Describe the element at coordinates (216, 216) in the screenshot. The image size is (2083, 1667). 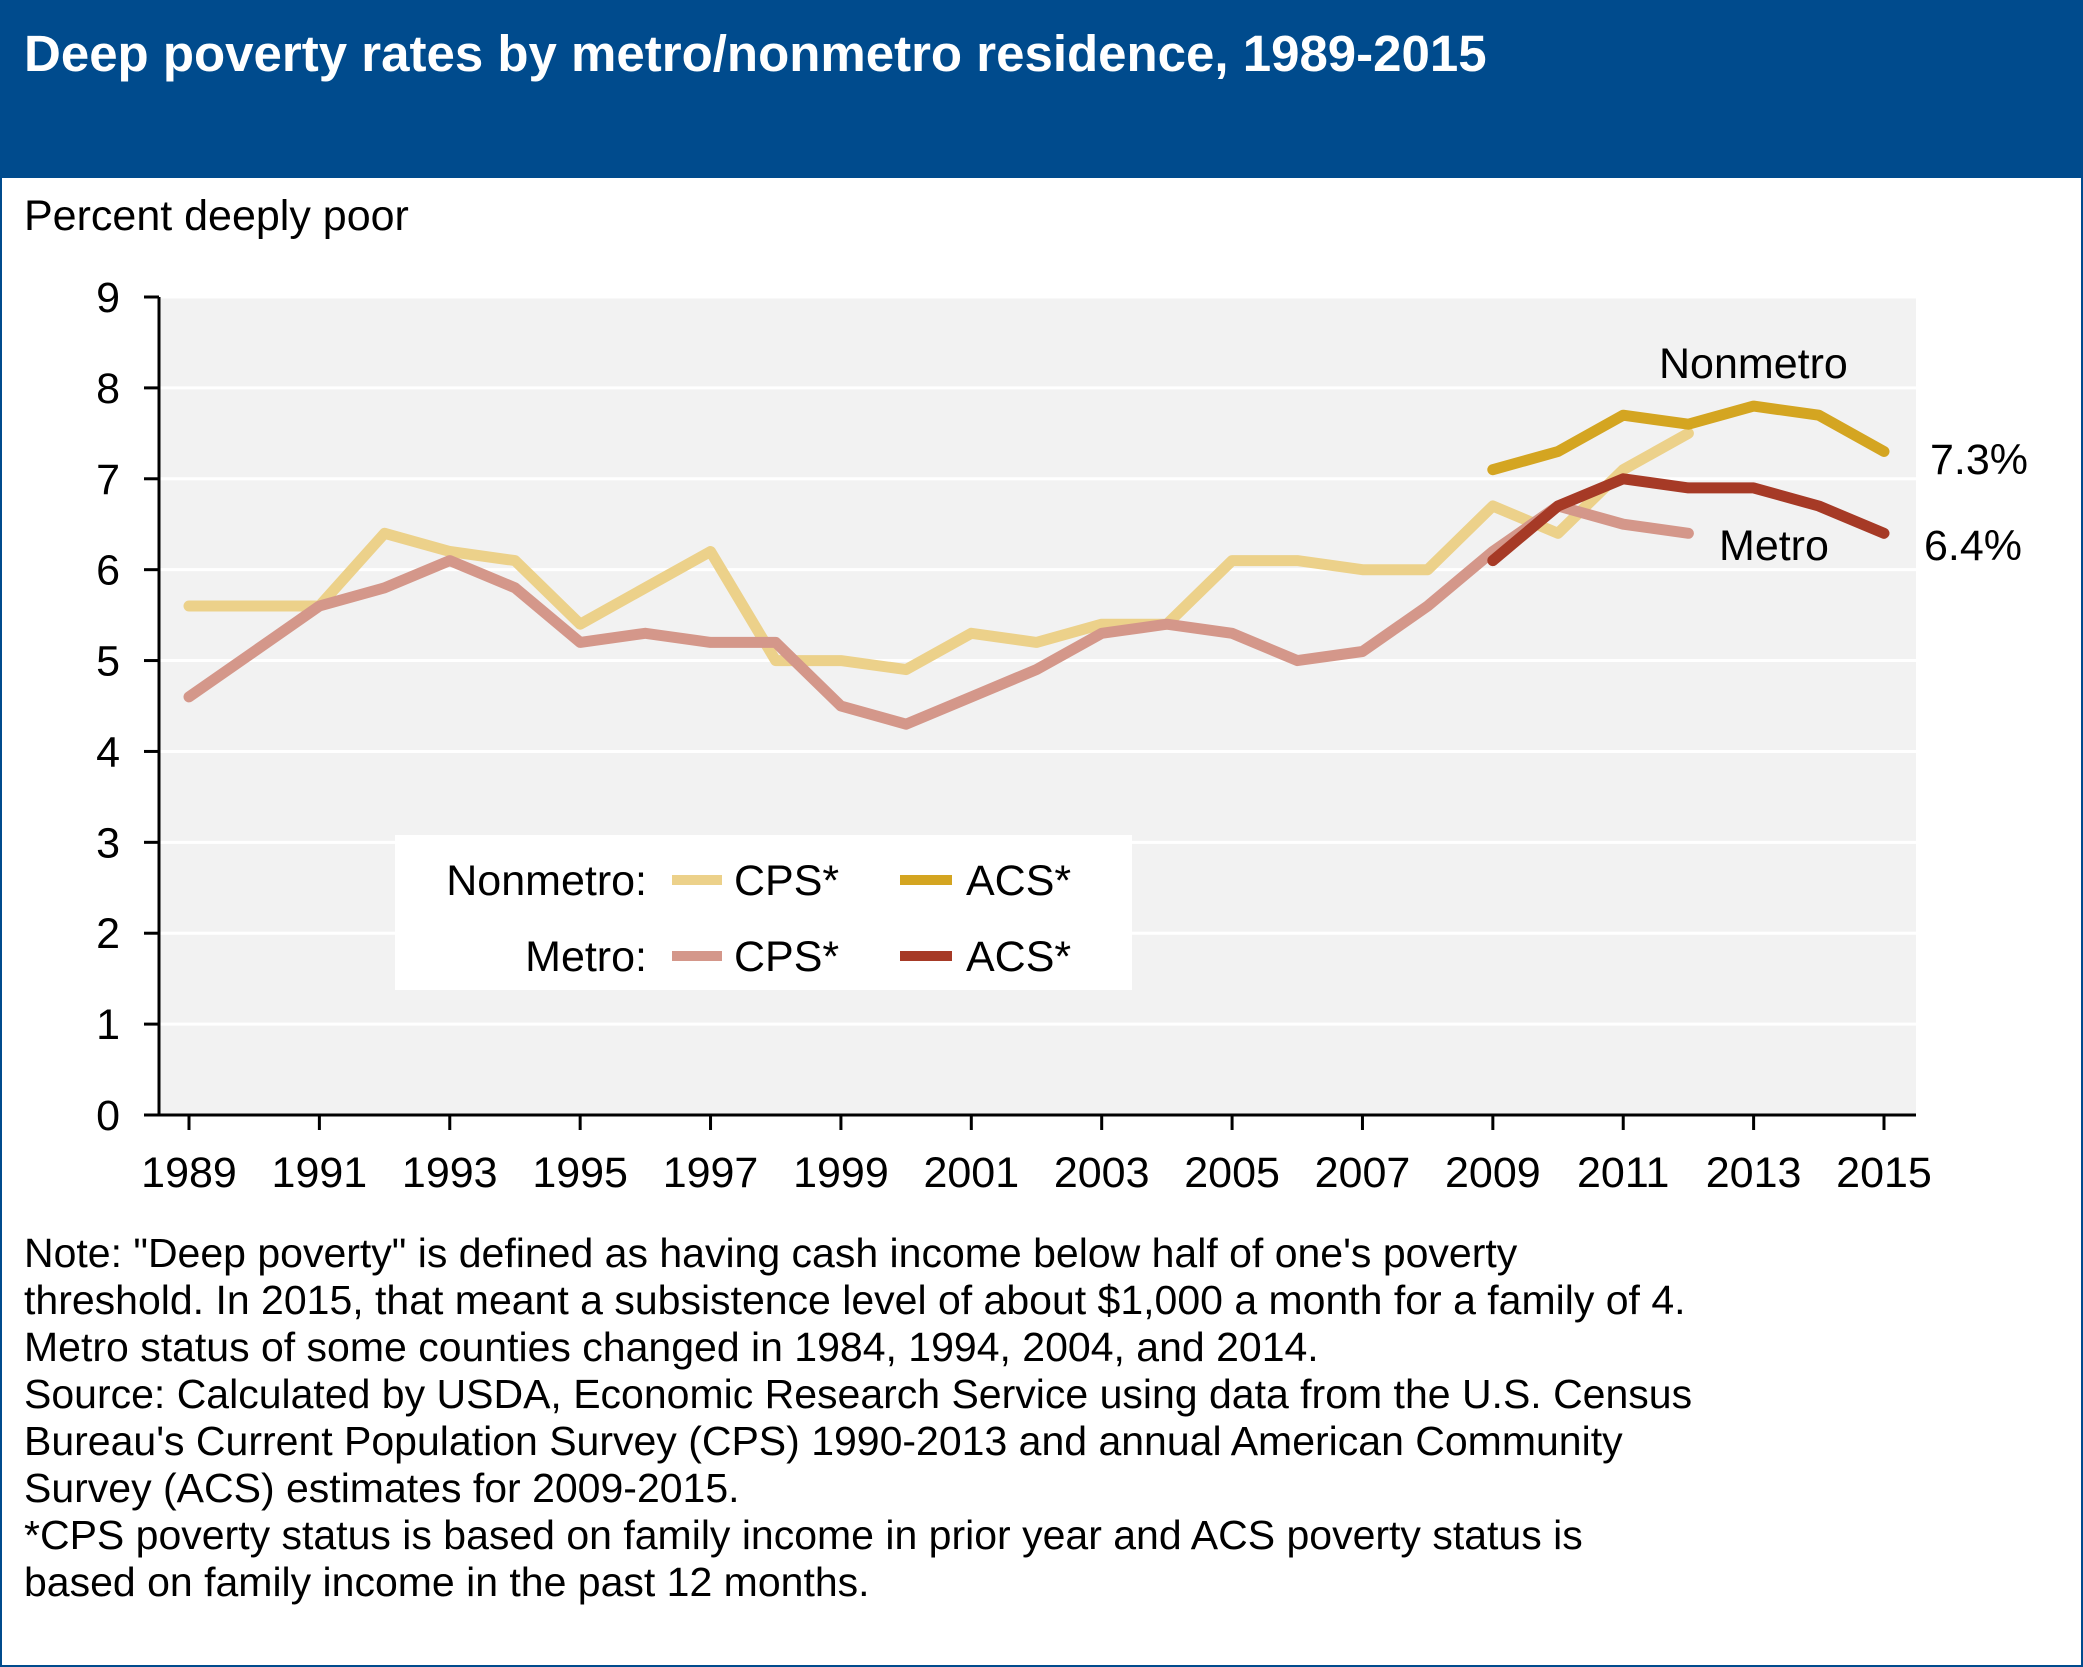
I see `y-axis-label: Percent deeply poor` at that location.